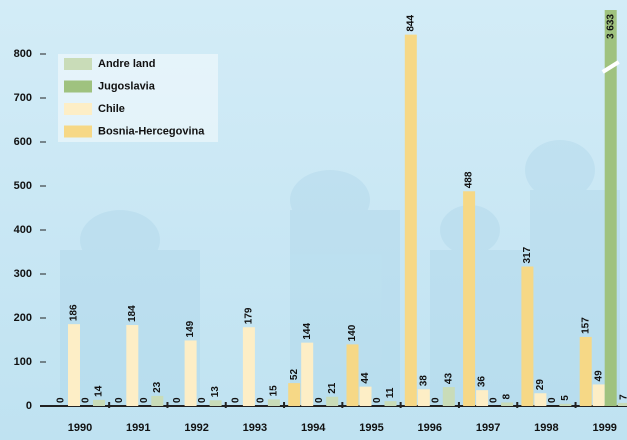 This screenshot has width=627, height=440. Describe the element at coordinates (99, 391) in the screenshot. I see `value-label: 14` at that location.